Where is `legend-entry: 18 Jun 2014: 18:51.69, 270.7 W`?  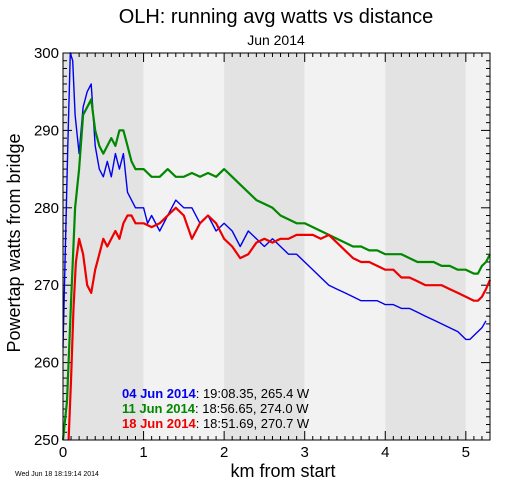
legend-entry: 18 Jun 2014: 18:51.69, 270.7 W is located at coordinates (216, 423).